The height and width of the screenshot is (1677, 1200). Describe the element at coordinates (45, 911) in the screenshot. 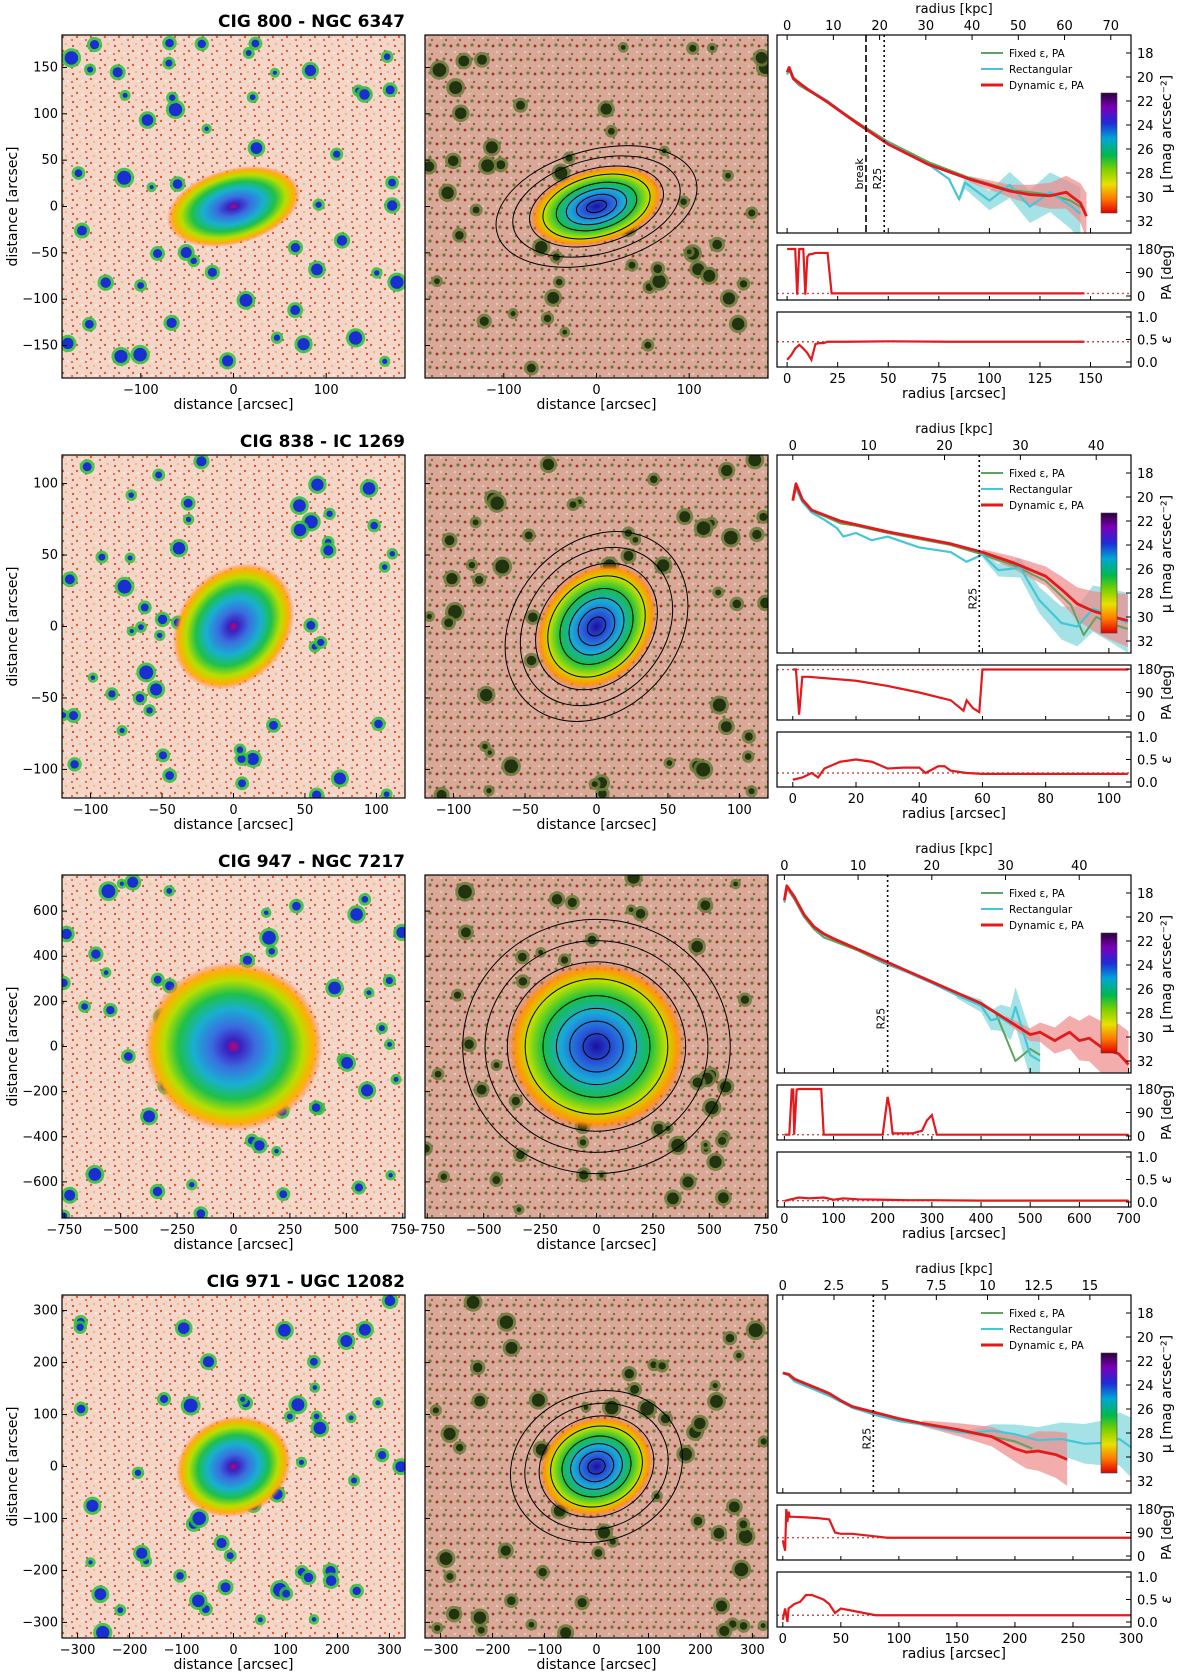

I see `y-tick-label: 600` at that location.